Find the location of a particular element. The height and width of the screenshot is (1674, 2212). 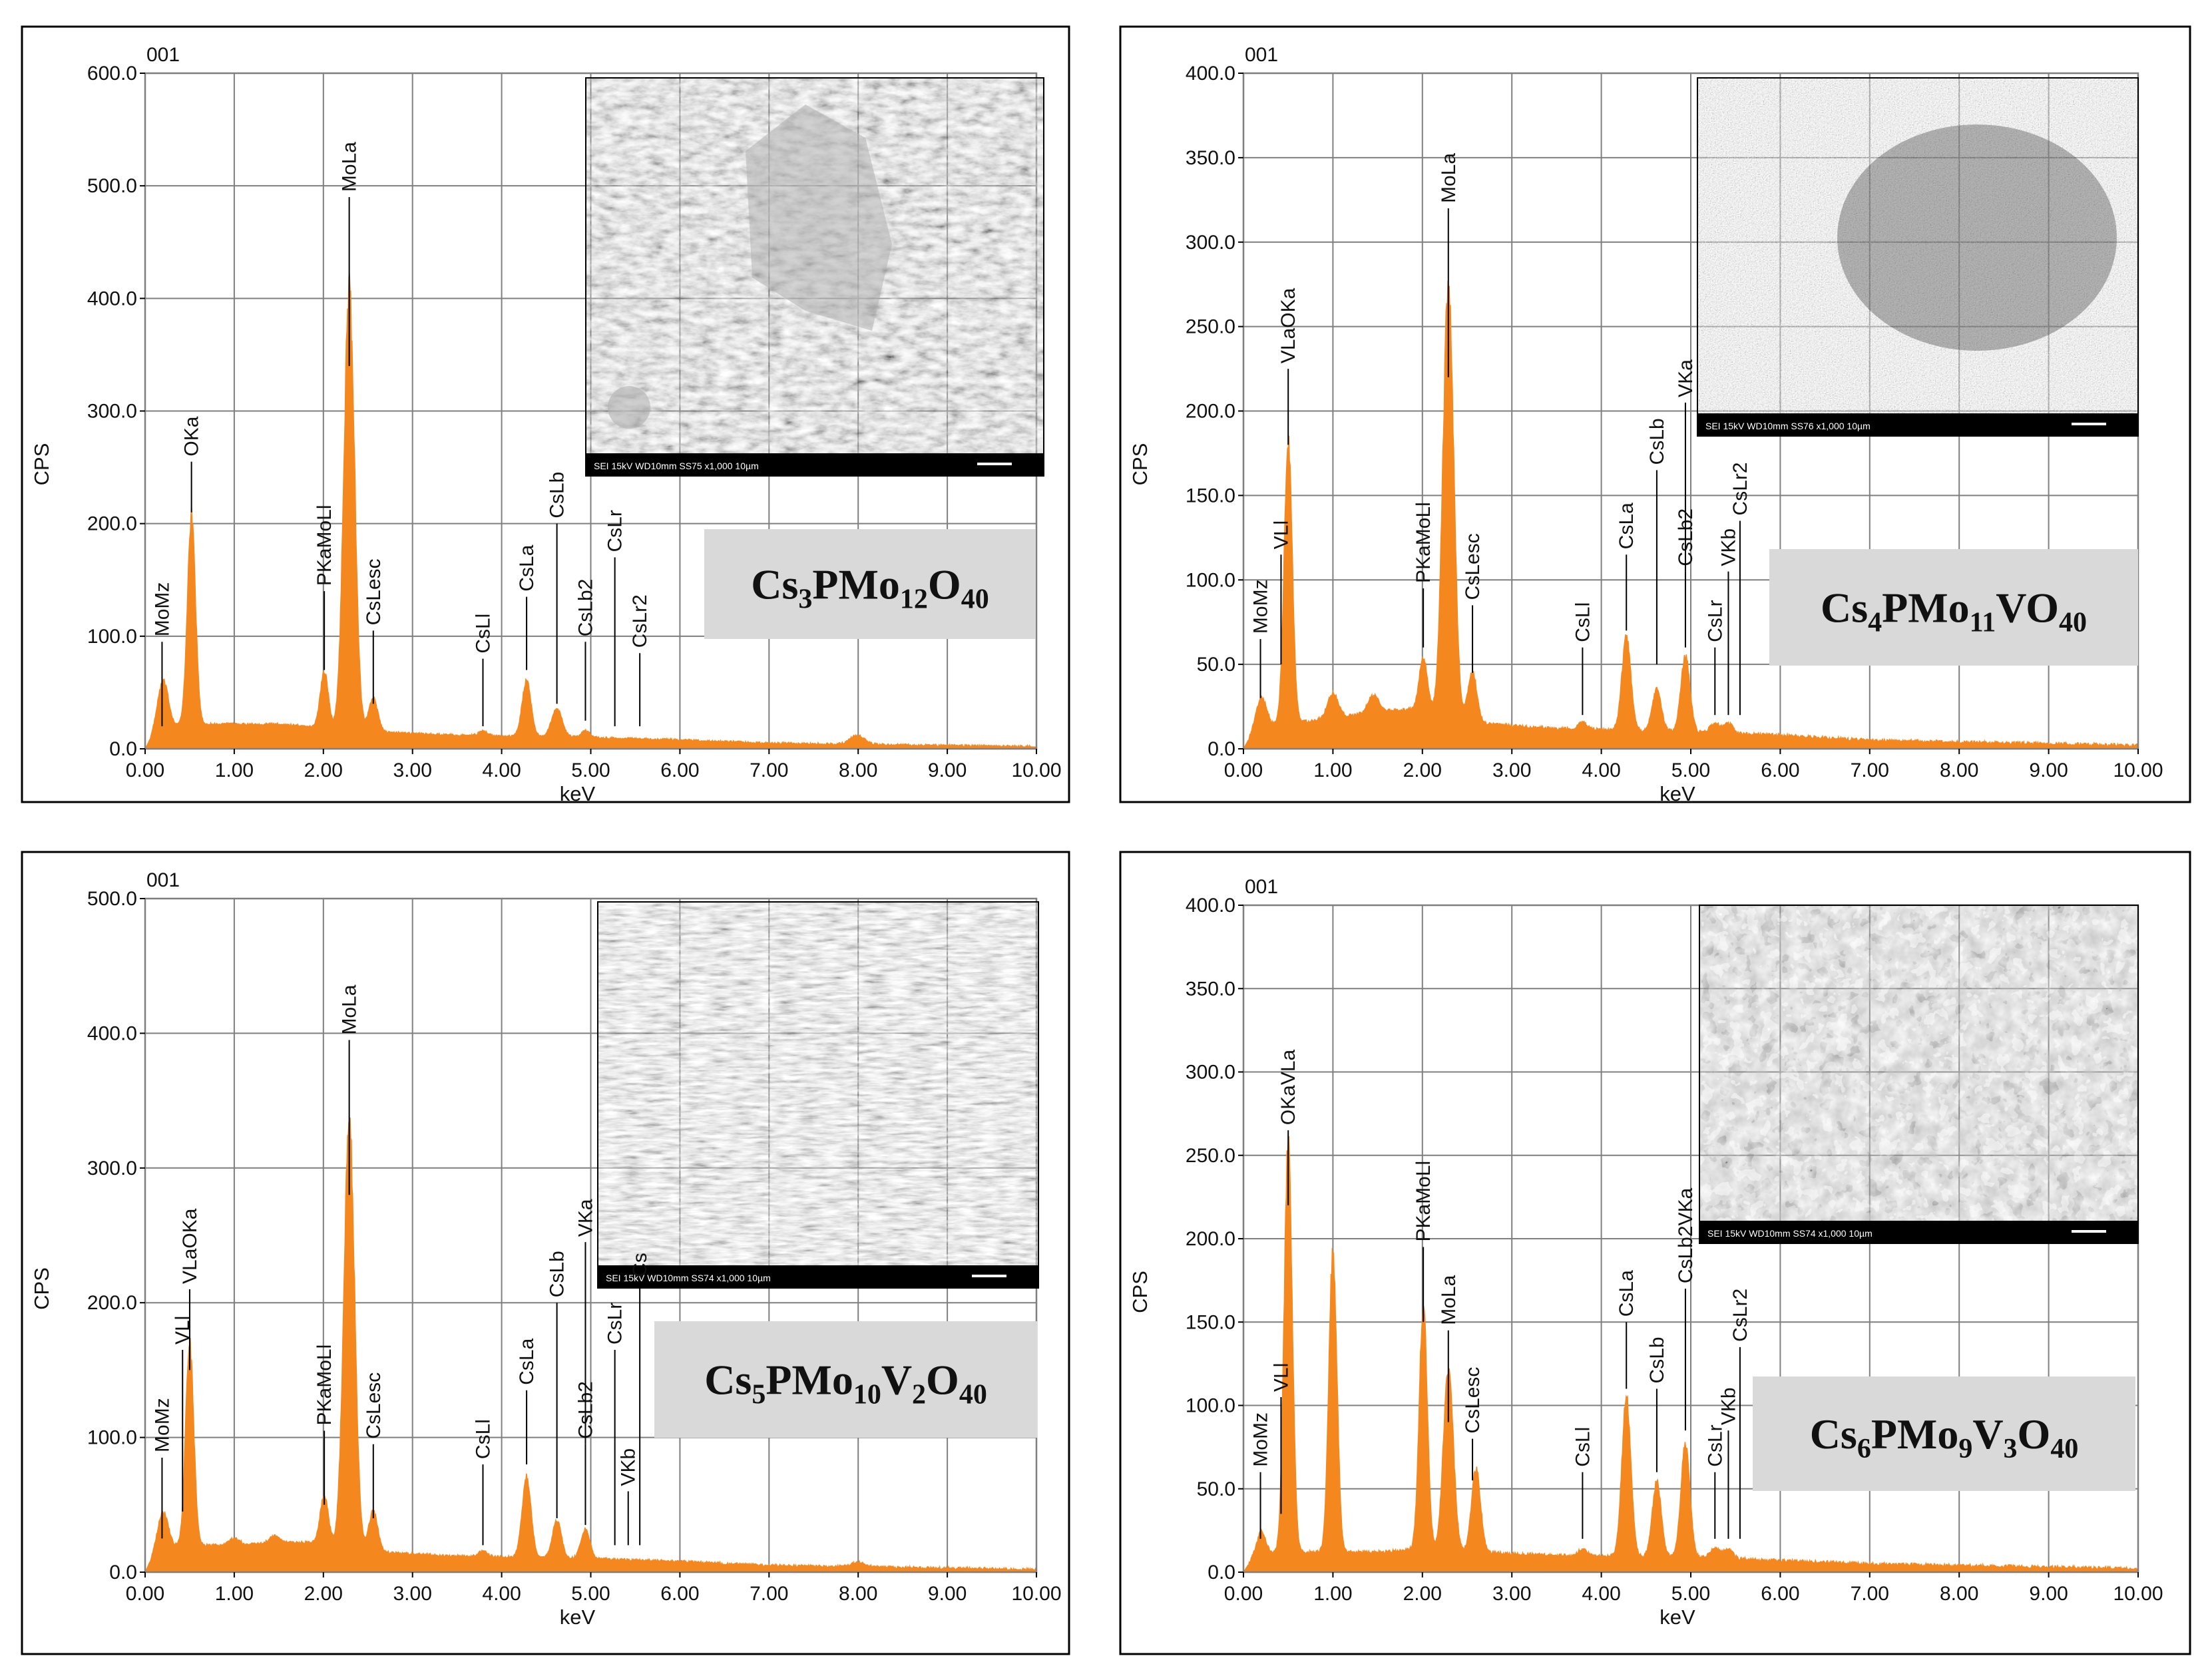

sem-flake is located at coordinates (819, 218).